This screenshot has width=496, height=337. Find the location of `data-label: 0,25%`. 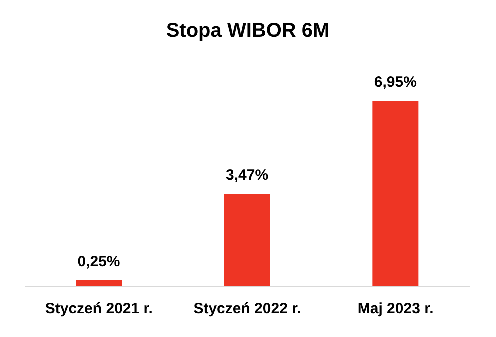

data-label: 0,25% is located at coordinates (99, 261).